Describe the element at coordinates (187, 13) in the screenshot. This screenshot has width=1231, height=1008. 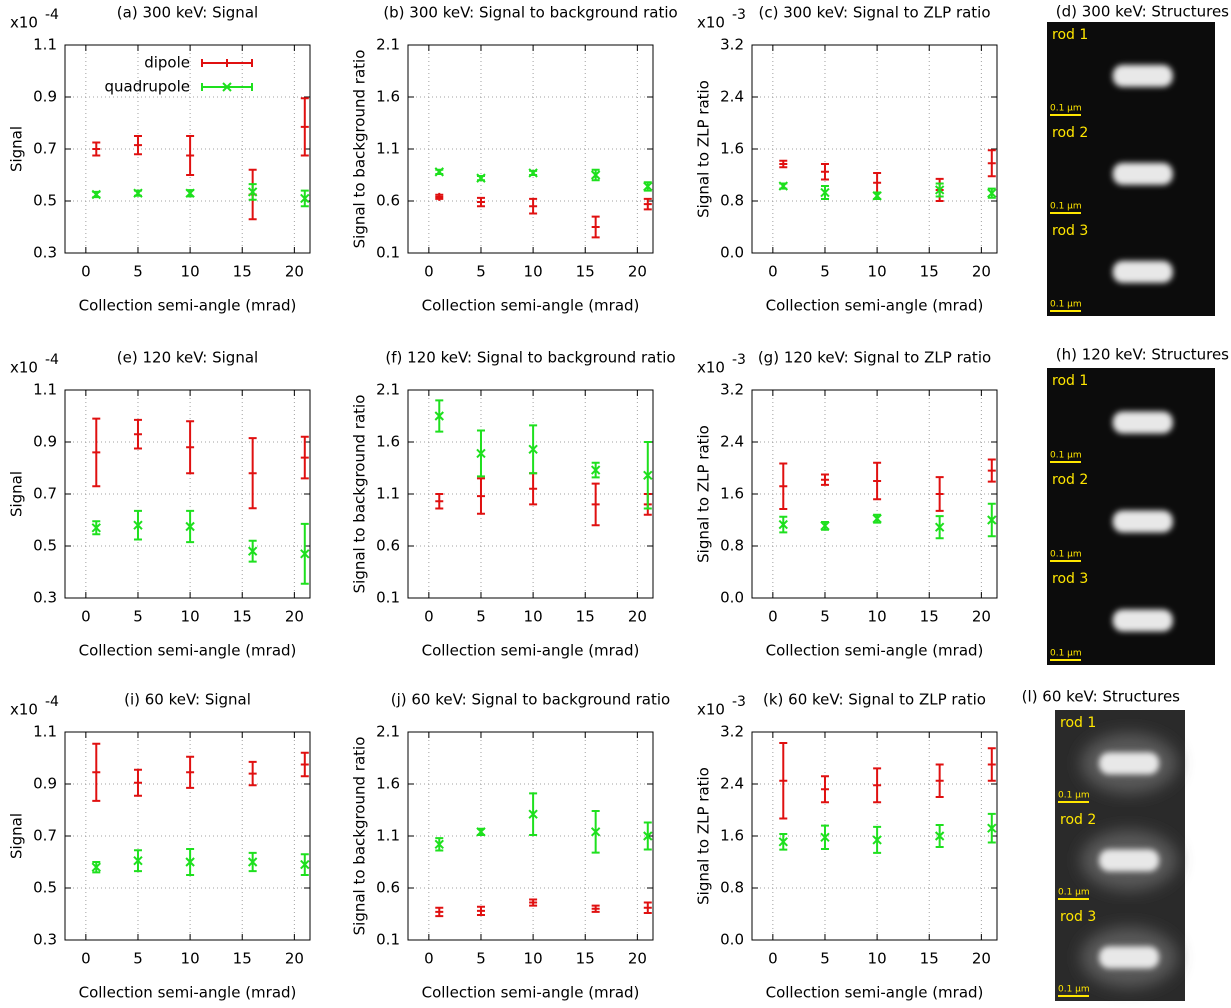
I see `chart-title: (a) 300 keV: Signal` at that location.